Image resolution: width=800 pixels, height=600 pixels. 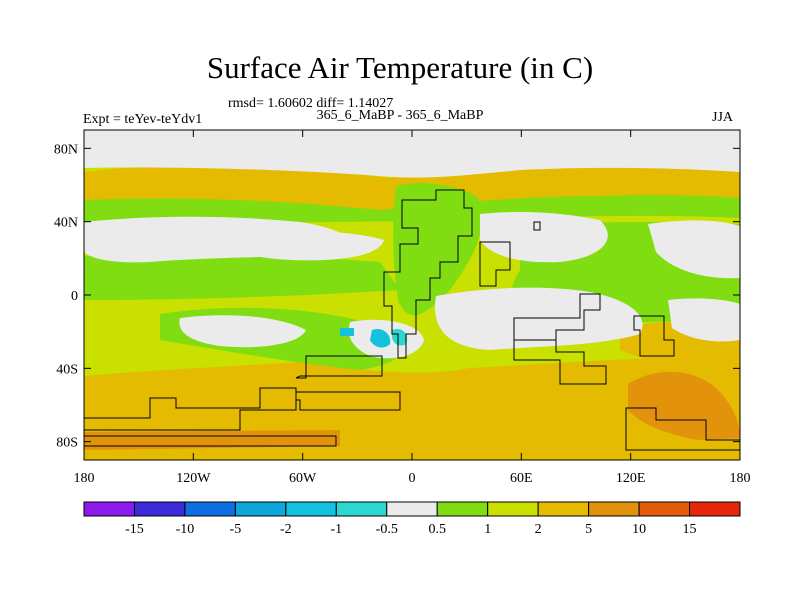 What do you see at coordinates (387, 529) in the screenshot?
I see `colorbar-label: -0.5` at bounding box center [387, 529].